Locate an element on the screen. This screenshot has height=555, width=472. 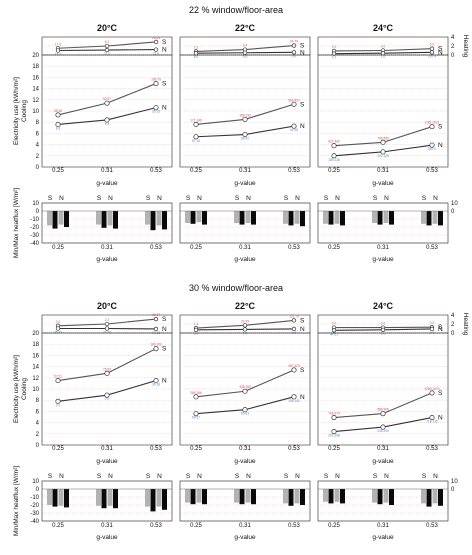
cooling-tick-label: 2 is located at coordinates (38, 157).